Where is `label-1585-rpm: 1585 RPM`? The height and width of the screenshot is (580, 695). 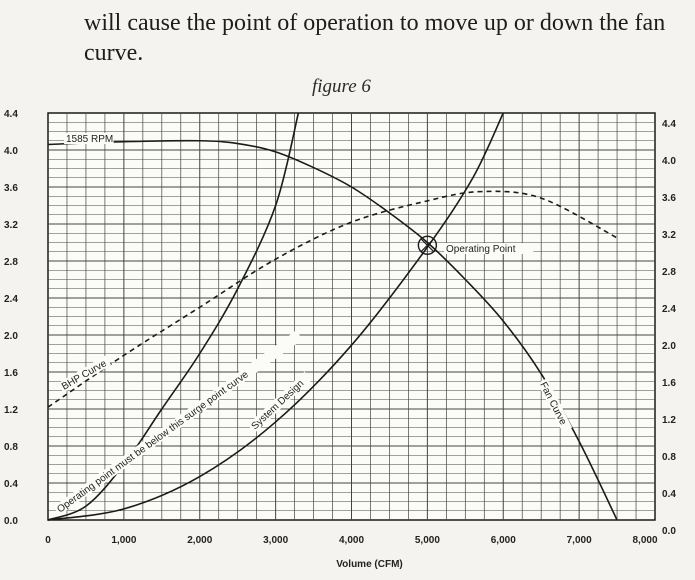 label-1585-rpm: 1585 RPM is located at coordinates (89, 139).